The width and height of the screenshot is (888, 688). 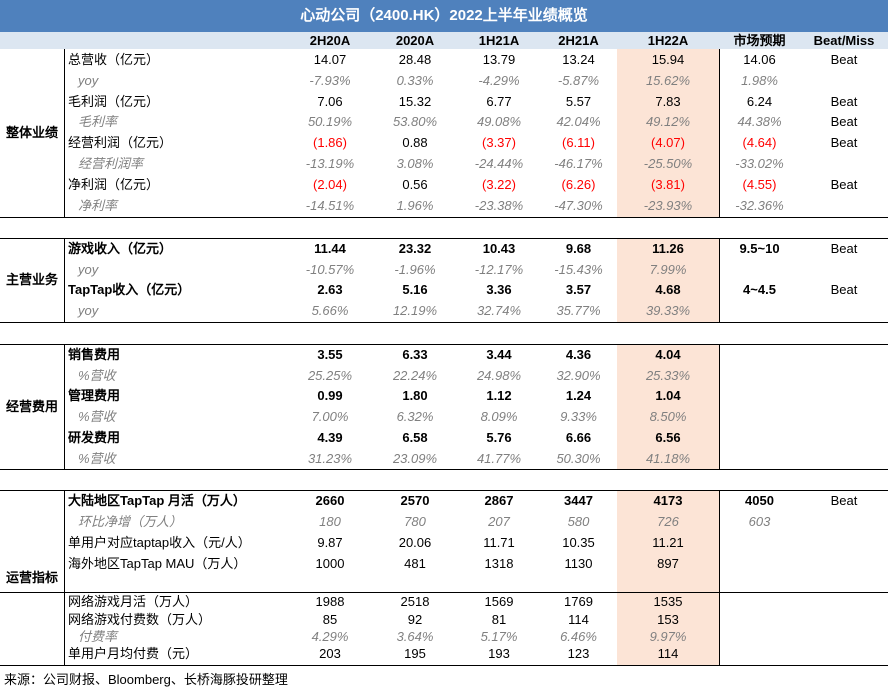 What do you see at coordinates (444, 354) in the screenshot?
I see `table-row: 销售费用 3.55 6.33 3.44 4.36 4.04` at bounding box center [444, 354].